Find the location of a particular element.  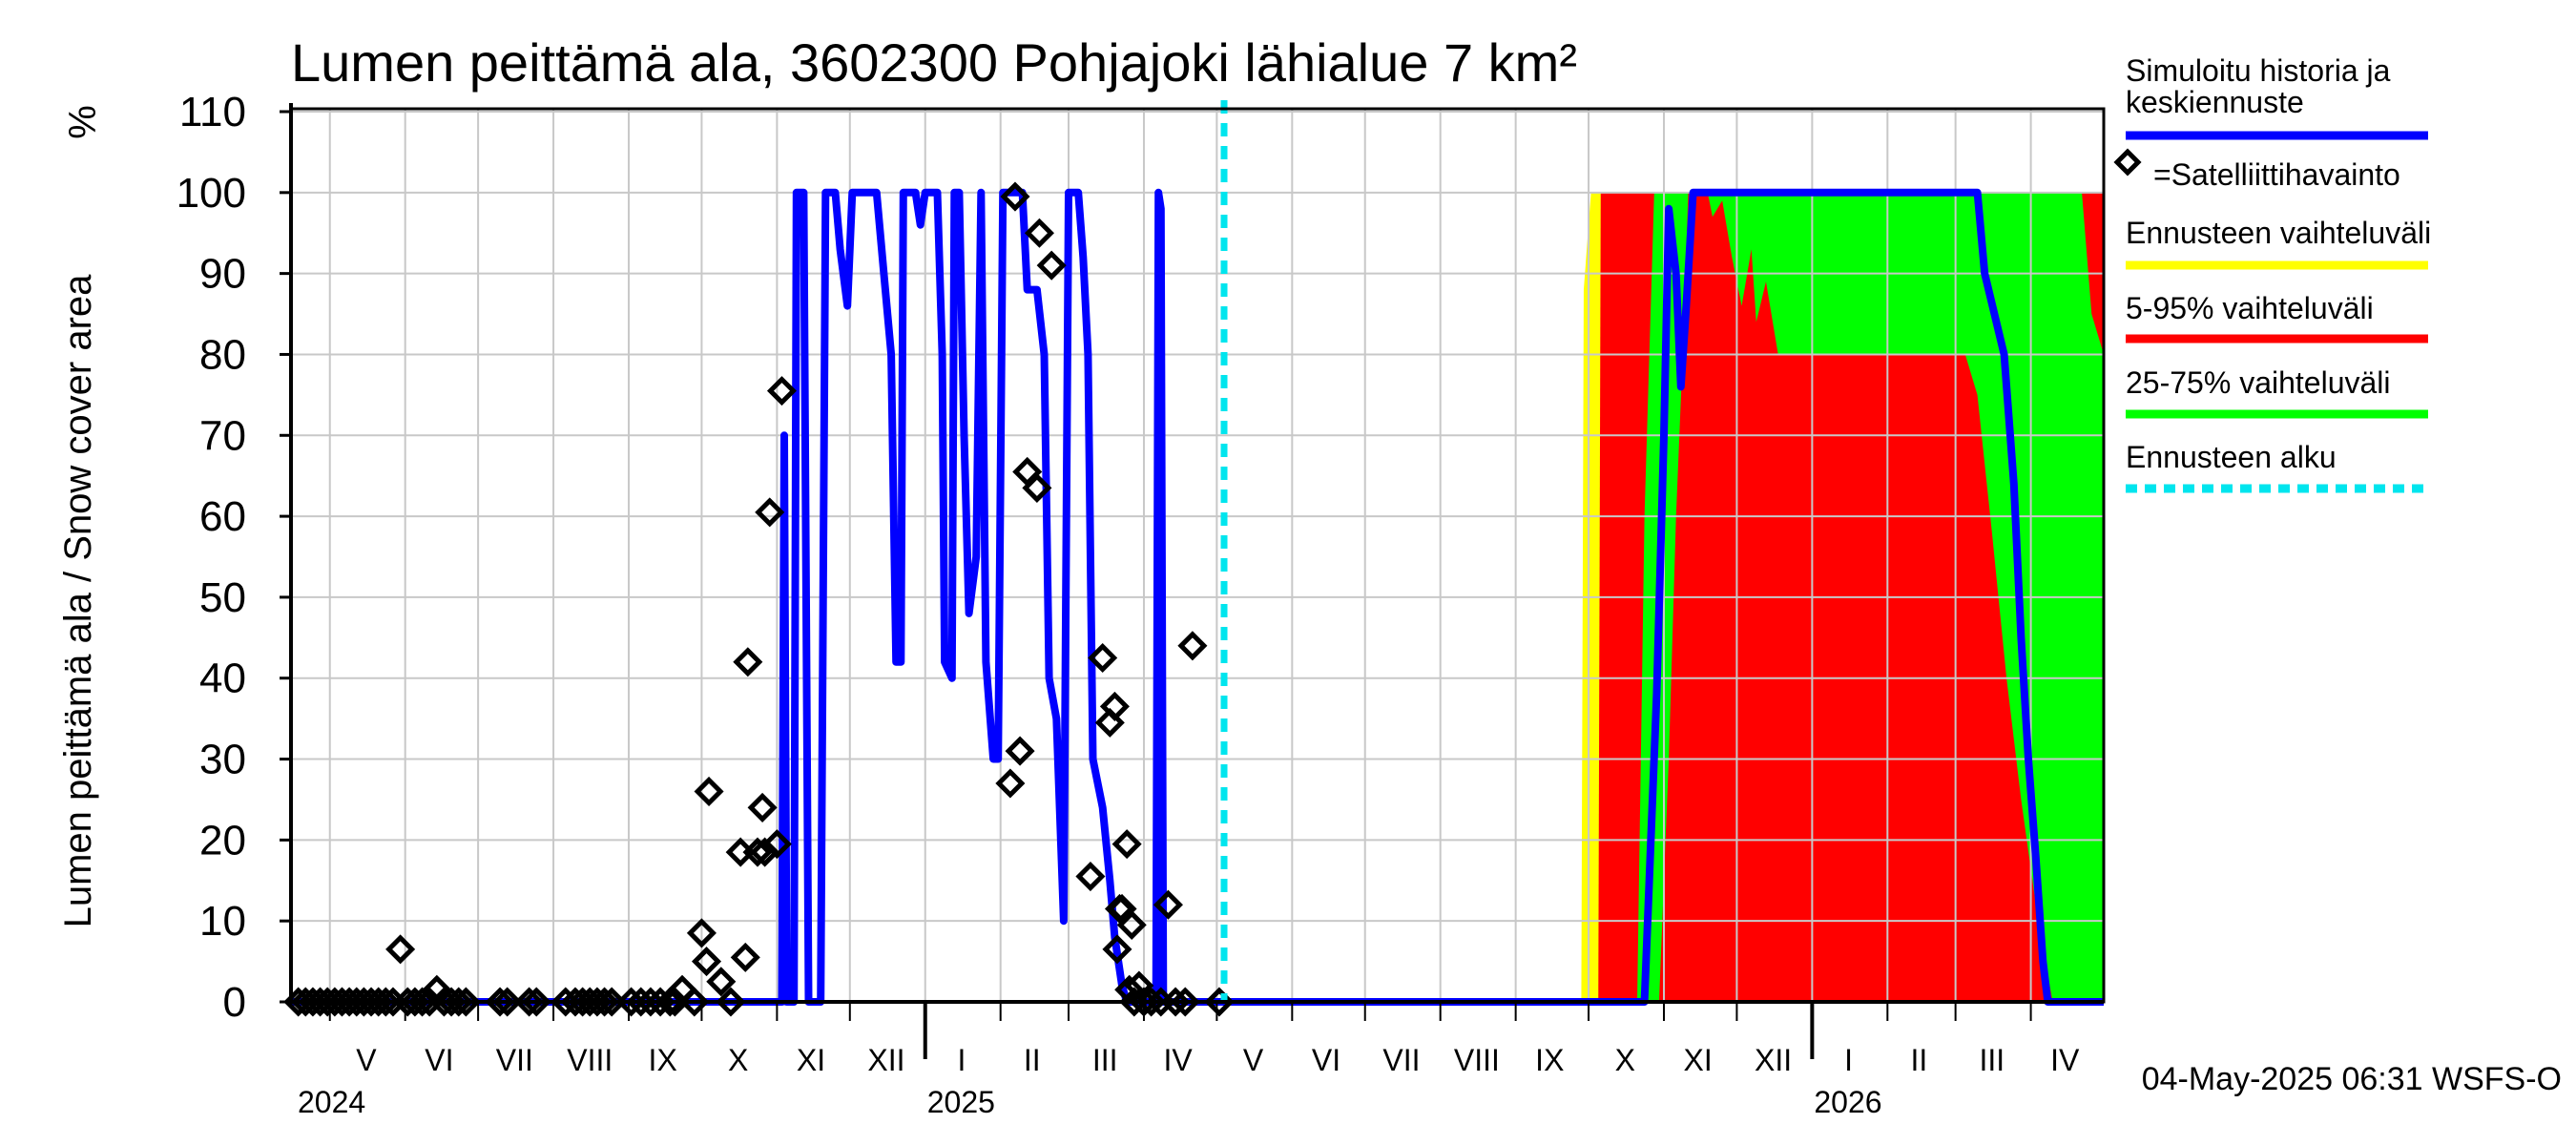

timestamp-footer: 04-May-2025 06:31 WSFS-O is located at coordinates (2352, 1079).